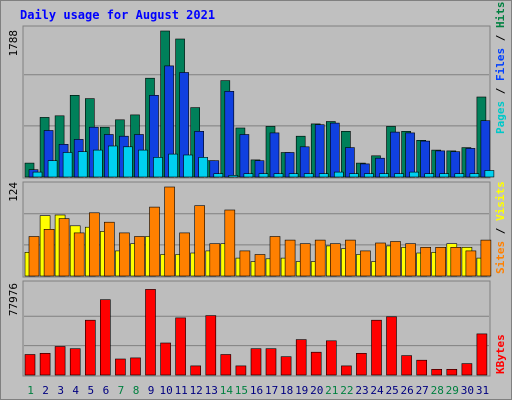 This screenshot has height=400, width=512. Describe the element at coordinates (106, 390) in the screenshot. I see `day-label-6: 6` at that location.